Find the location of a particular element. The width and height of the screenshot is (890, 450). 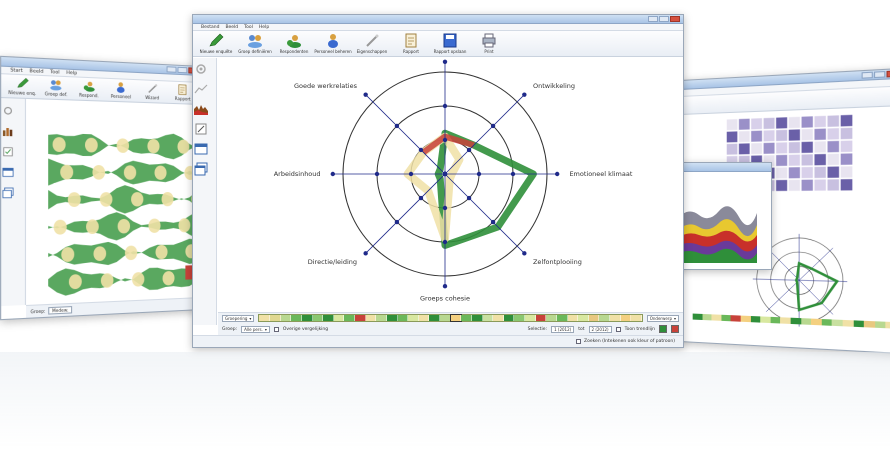

close-button is located at coordinates (888, 73).